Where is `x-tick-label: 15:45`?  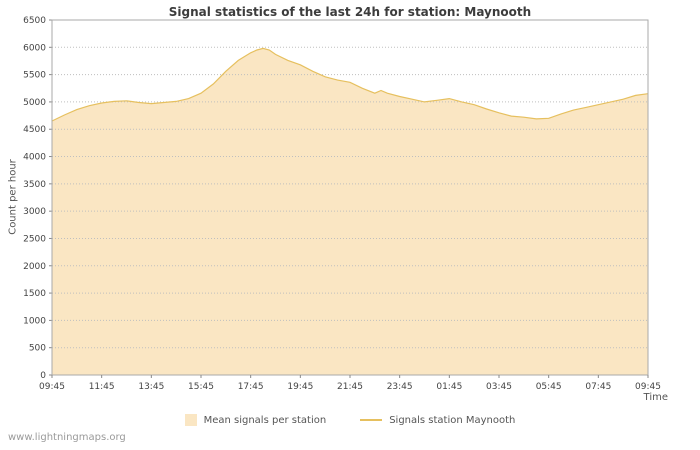
x-tick-label: 15:45 is located at coordinates (201, 387).